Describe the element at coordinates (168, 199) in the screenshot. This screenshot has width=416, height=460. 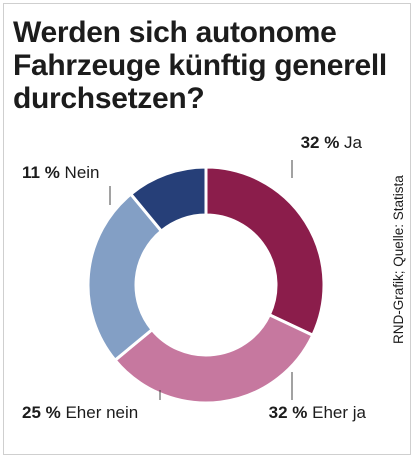
I see `slice-nein` at that location.